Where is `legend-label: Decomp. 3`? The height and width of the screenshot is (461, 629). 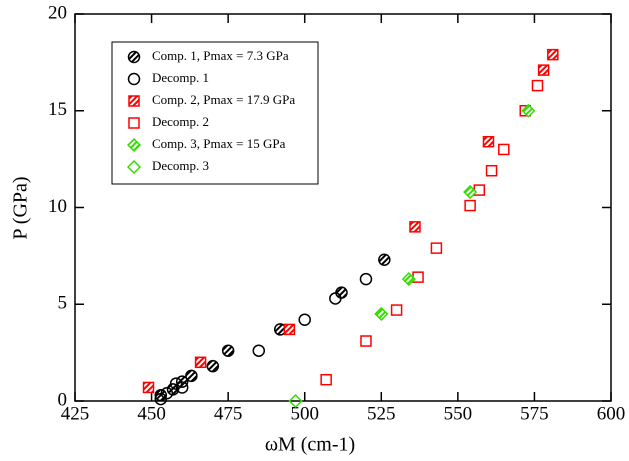 legend-label: Decomp. 3 is located at coordinates (180, 165).